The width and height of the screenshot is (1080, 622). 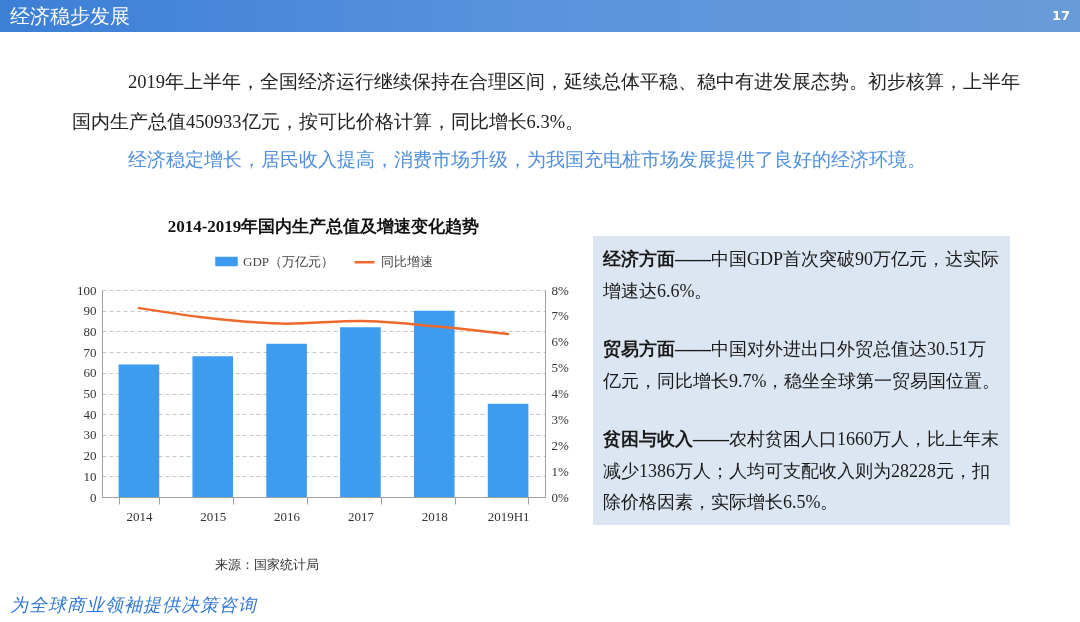 I want to click on x-tick-label: 2018, so click(x=434, y=516).